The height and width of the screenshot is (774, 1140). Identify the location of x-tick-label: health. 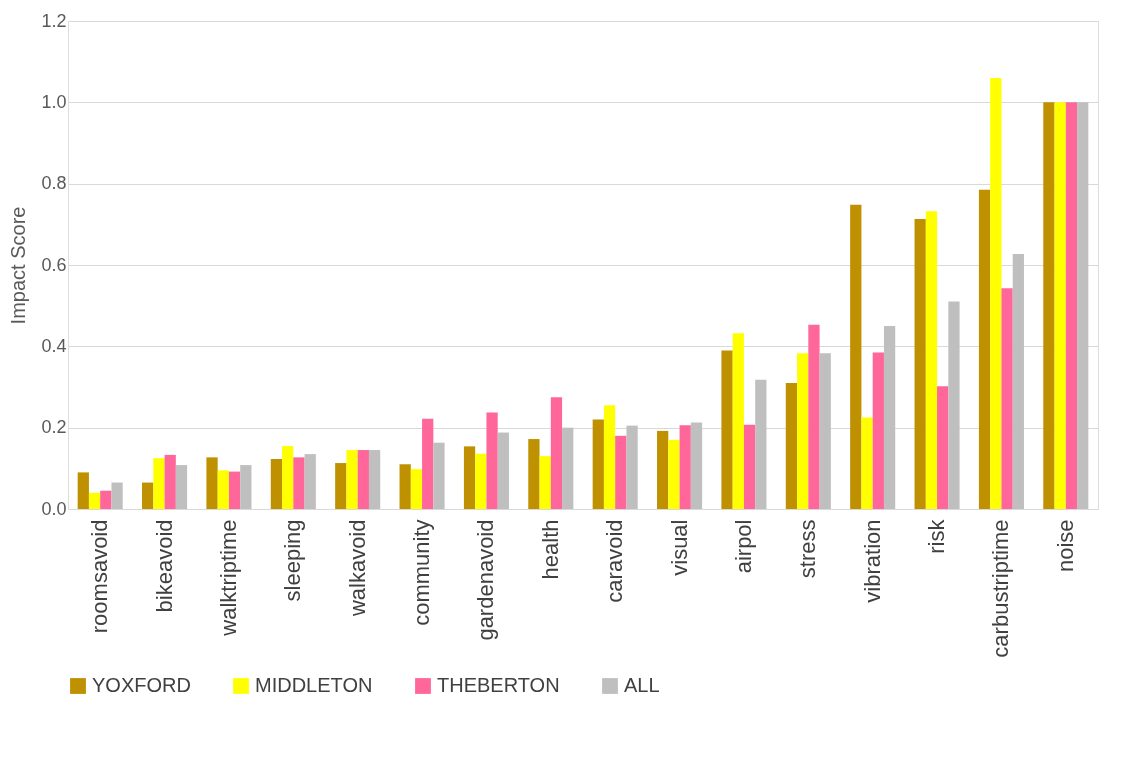
(550, 549).